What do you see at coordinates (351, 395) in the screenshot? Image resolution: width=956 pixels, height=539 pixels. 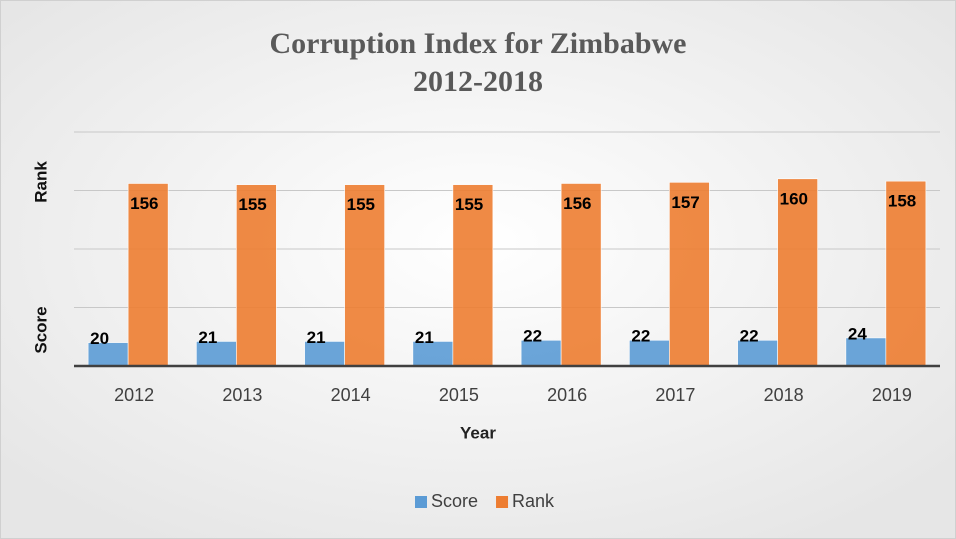 I see `x-tick-label: 2014` at bounding box center [351, 395].